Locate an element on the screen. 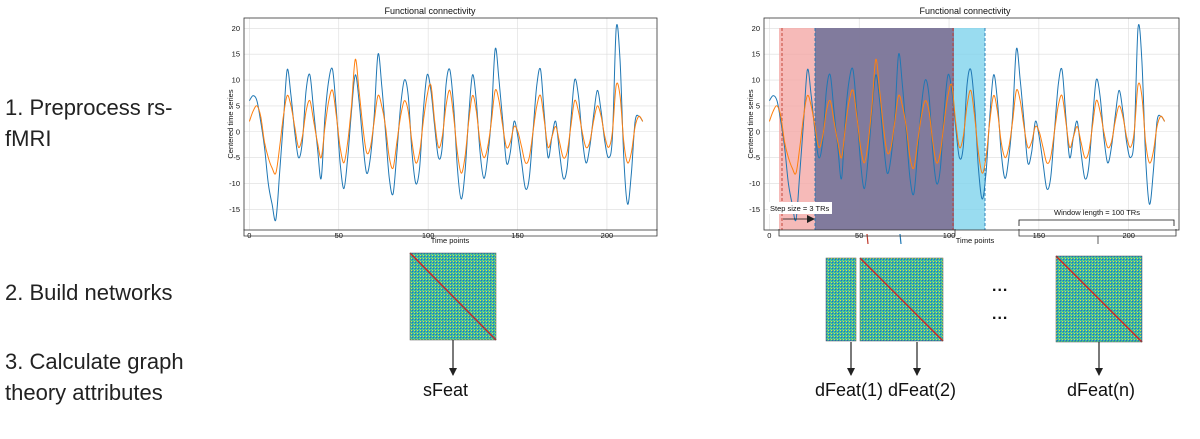  static-feature-label: sFeat is located at coordinates (446, 390).